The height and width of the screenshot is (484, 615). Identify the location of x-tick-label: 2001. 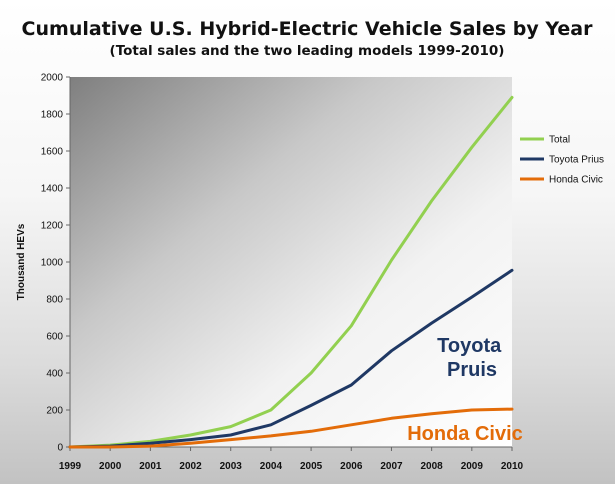
(150, 466).